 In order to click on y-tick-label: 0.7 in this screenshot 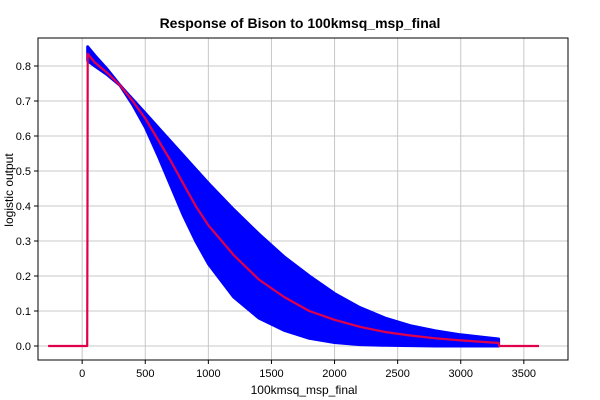, I will do `click(23, 102)`.